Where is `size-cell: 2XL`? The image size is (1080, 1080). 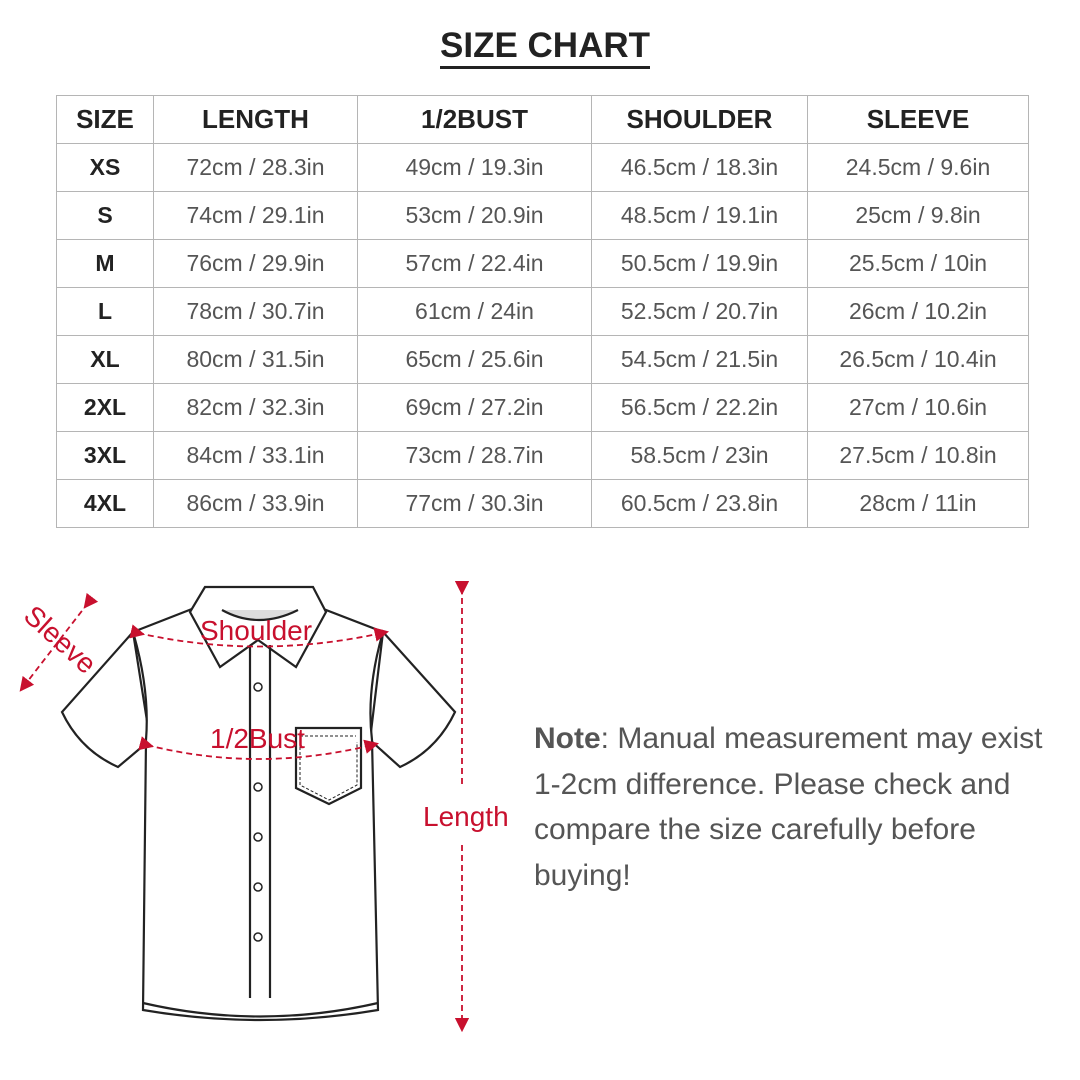
size-cell: 2XL is located at coordinates (105, 407).